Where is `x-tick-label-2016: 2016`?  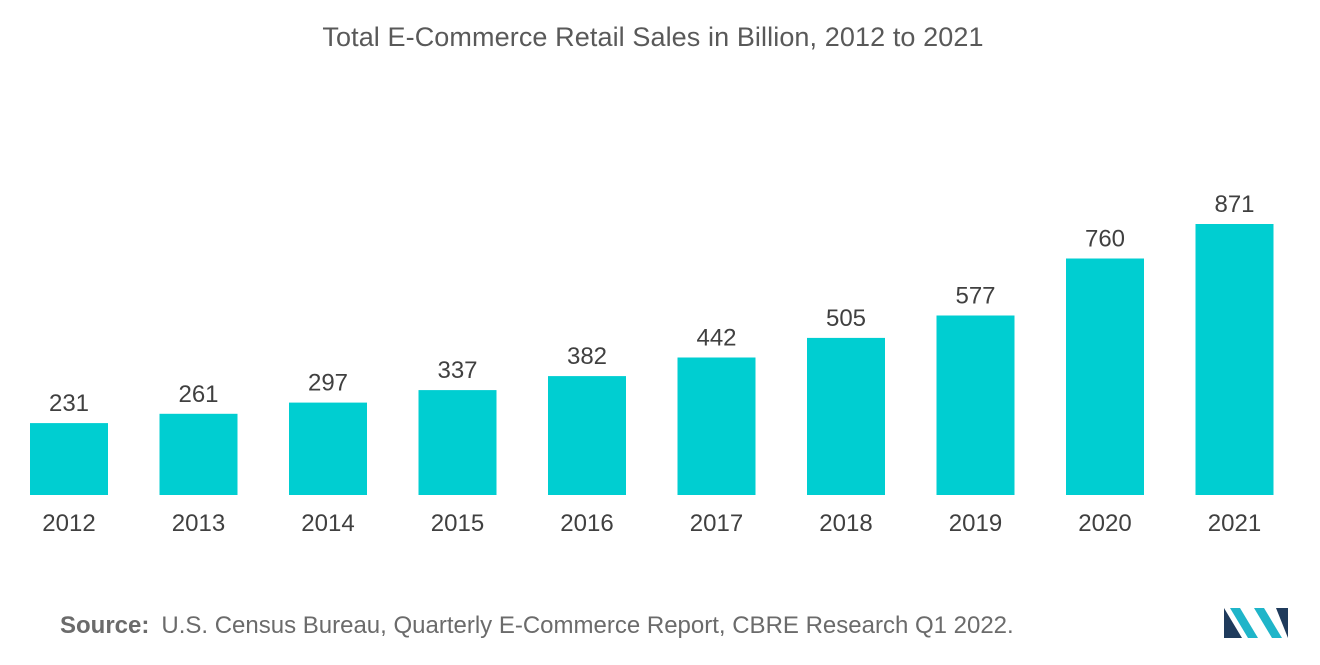 x-tick-label-2016: 2016 is located at coordinates (586, 523).